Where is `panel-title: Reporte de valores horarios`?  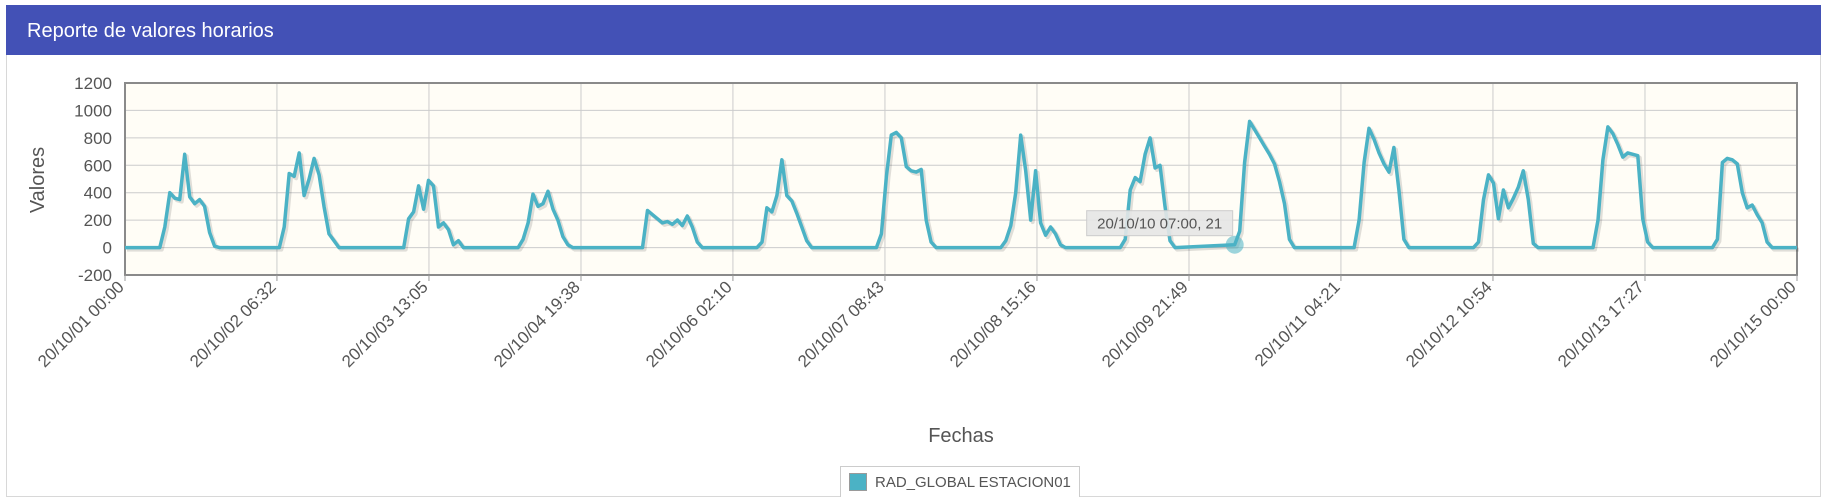 panel-title: Reporte de valores horarios is located at coordinates (150, 31).